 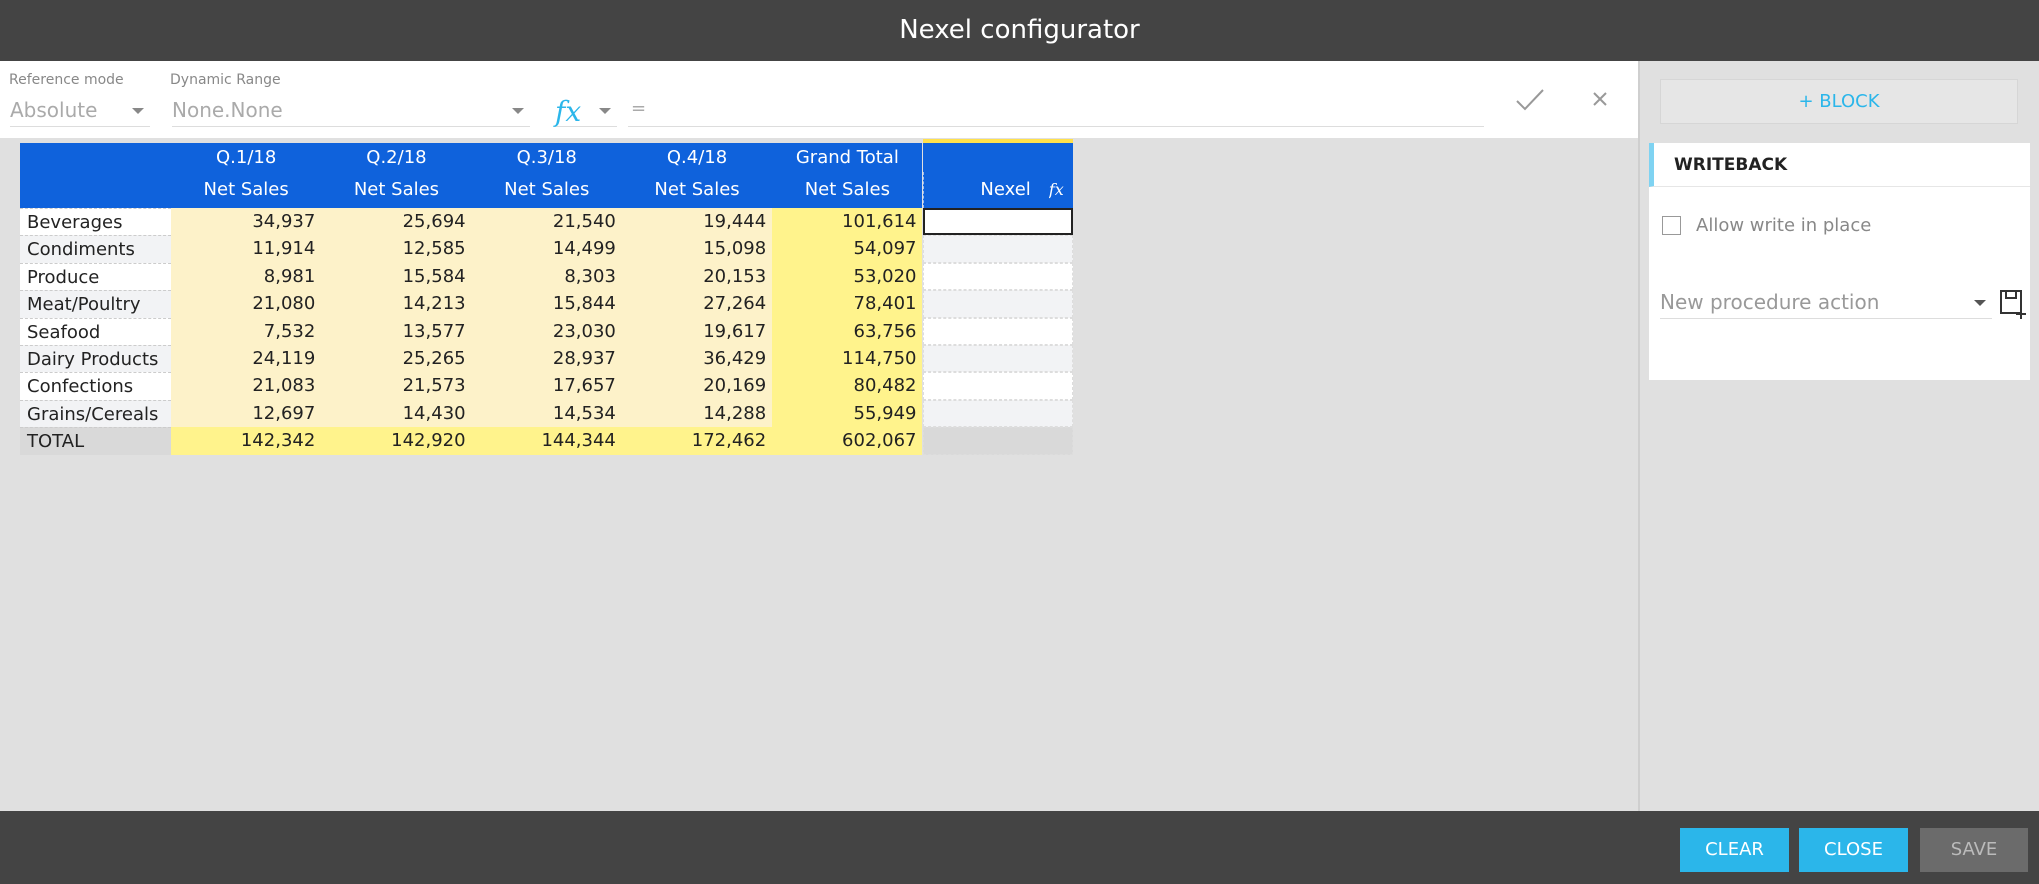 What do you see at coordinates (95, 249) in the screenshot?
I see `row-label: Condiments` at bounding box center [95, 249].